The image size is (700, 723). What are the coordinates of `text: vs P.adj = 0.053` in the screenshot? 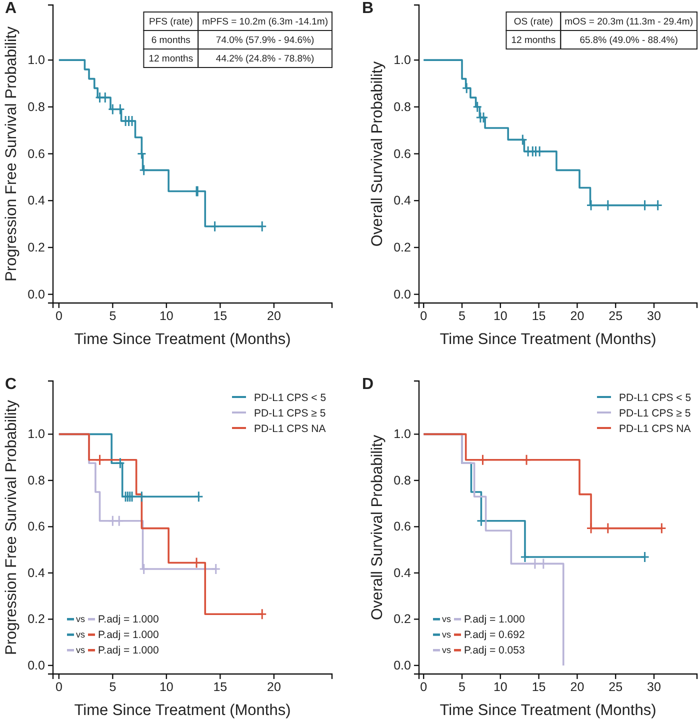 It's located at (483, 650).